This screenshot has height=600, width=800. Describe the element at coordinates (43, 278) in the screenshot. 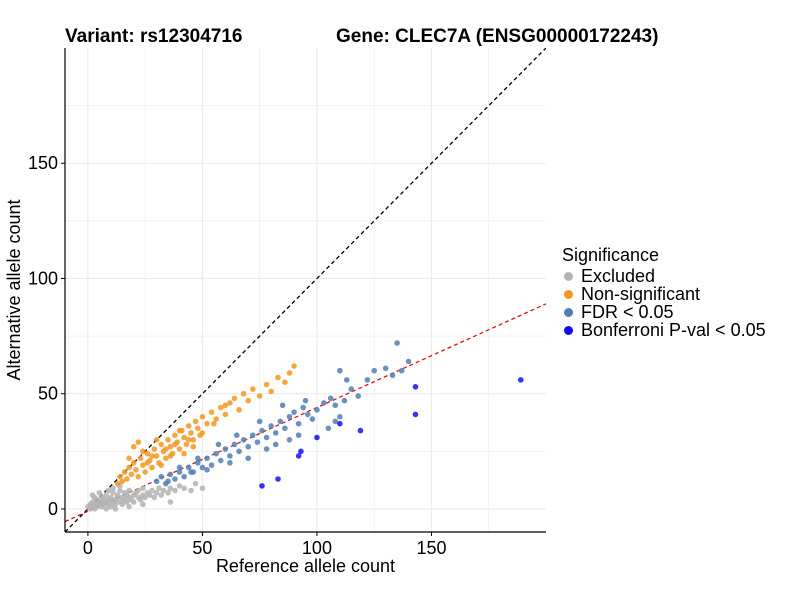

I see `y-tick-label: 100` at that location.